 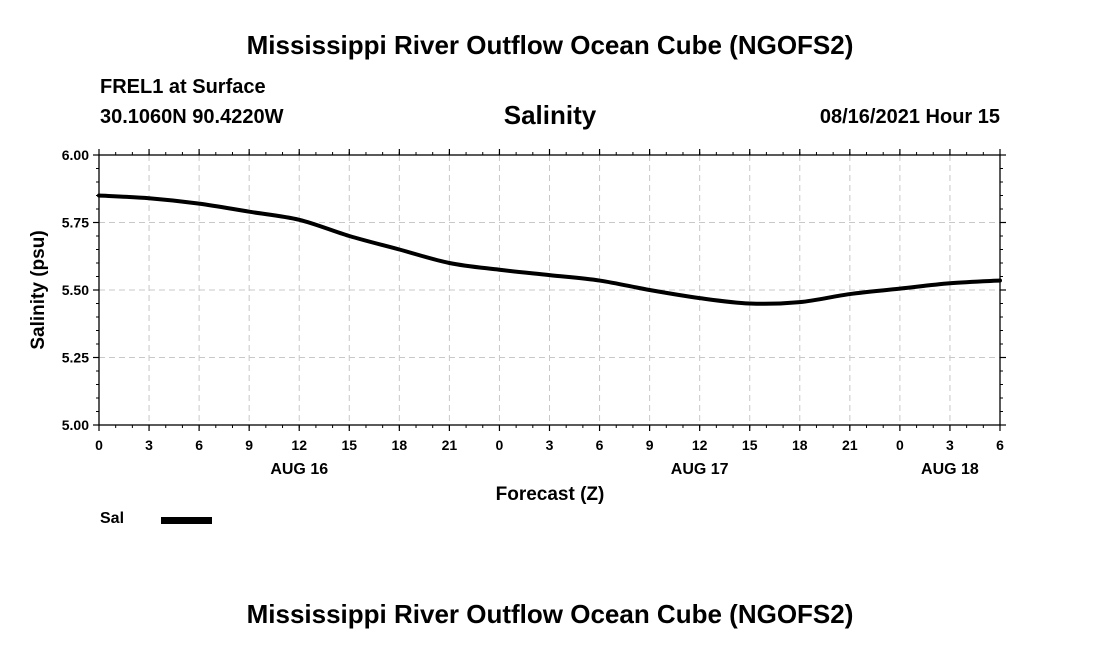 I want to click on y-axis-title: Salinity (psu), so click(x=38, y=289).